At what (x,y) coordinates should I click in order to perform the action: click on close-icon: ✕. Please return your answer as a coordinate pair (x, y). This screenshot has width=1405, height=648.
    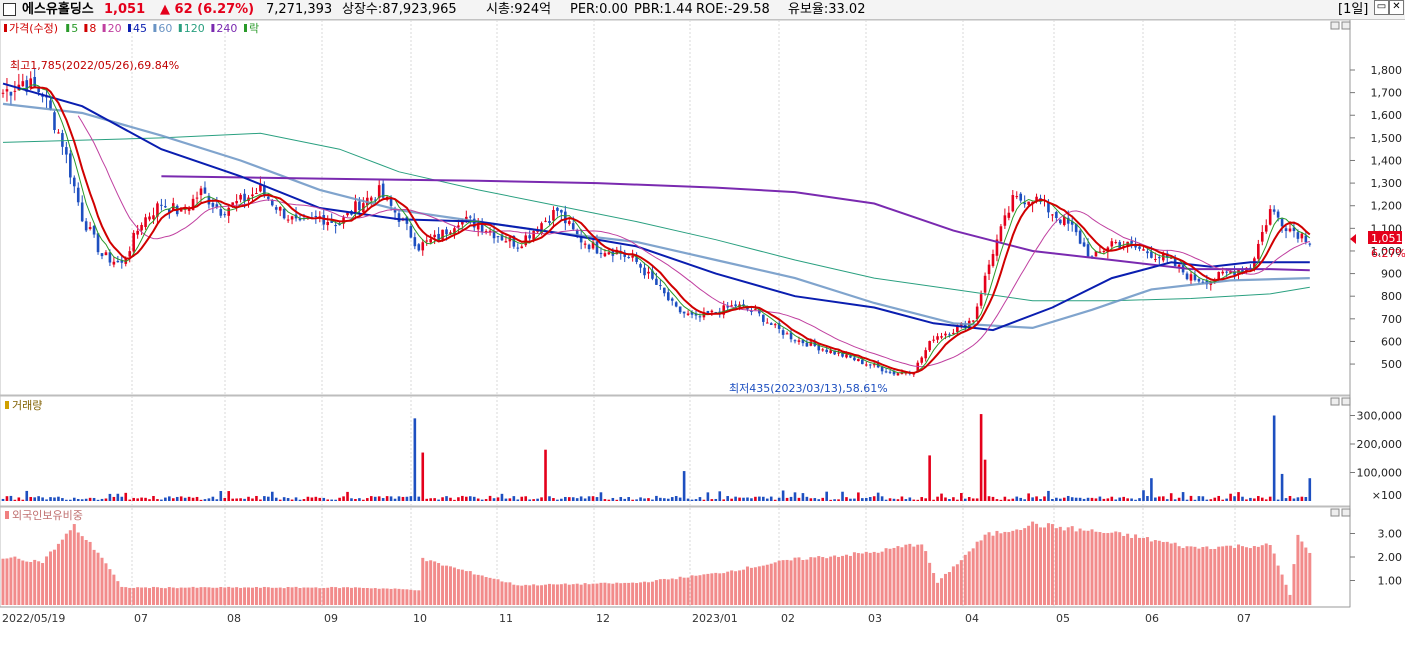
    Looking at the image, I should click on (1396, 7).